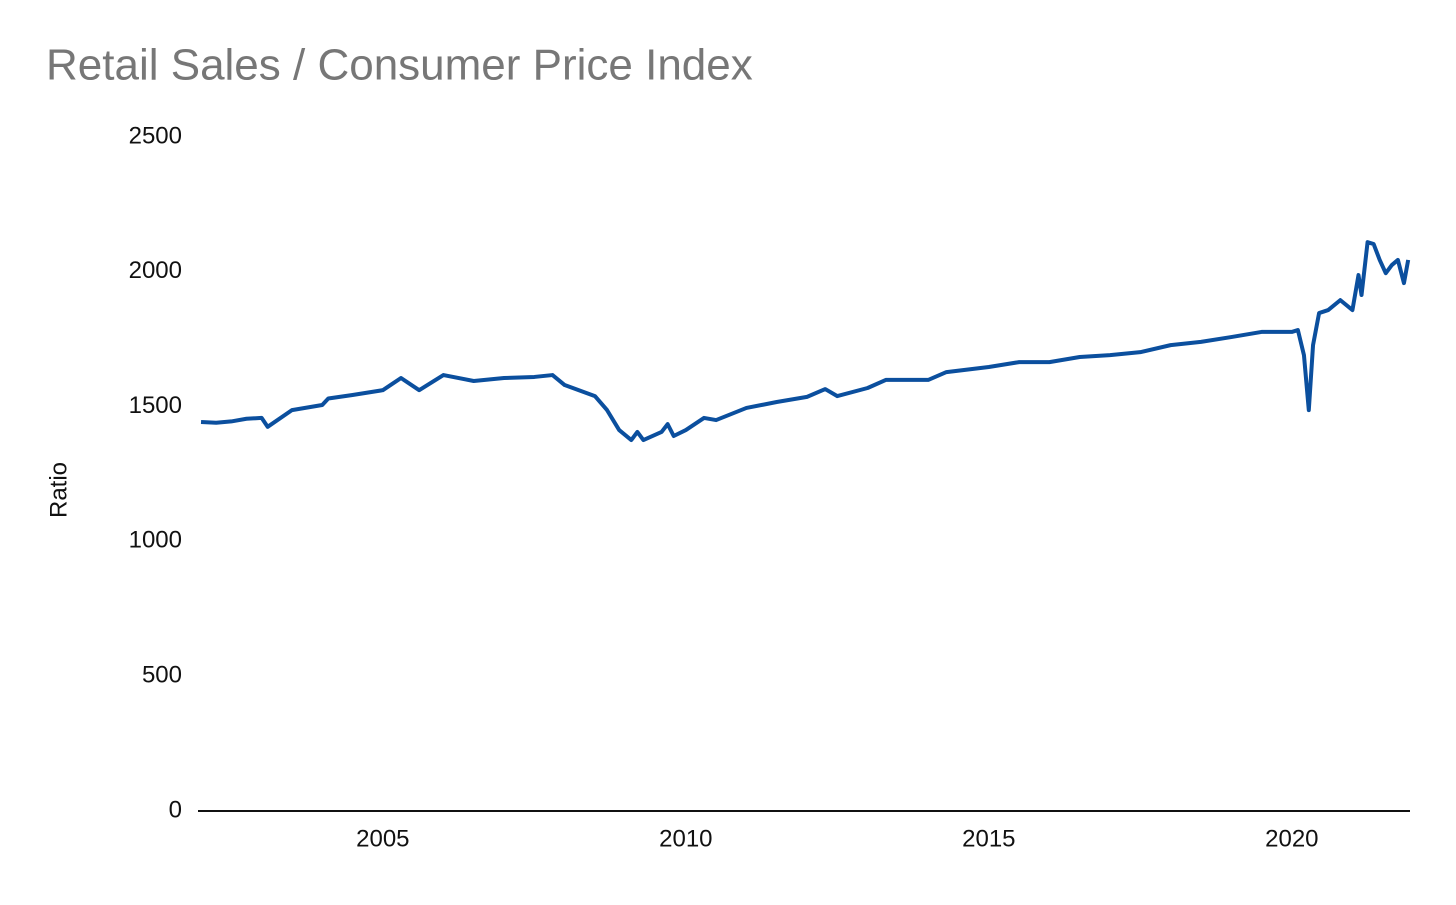  I want to click on y-tick-label: 2000, so click(155, 270).